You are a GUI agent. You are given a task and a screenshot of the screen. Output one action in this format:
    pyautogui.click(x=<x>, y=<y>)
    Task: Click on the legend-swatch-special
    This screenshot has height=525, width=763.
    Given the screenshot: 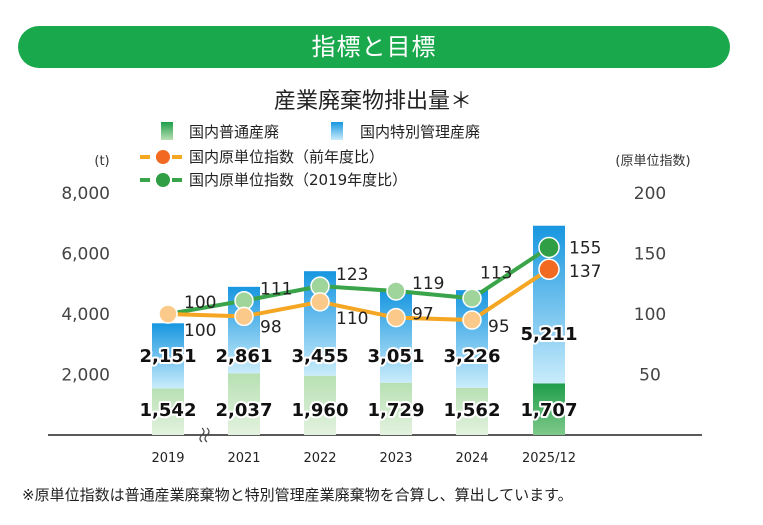 What is the action you would take?
    pyautogui.click(x=337, y=131)
    